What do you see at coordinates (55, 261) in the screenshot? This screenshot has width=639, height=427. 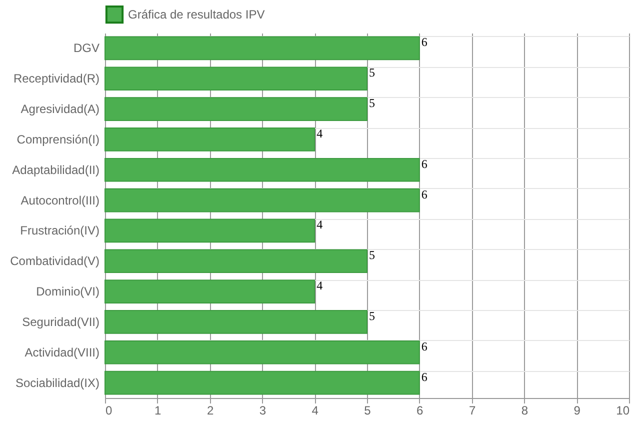 I see `y-tick-label: Combatividad(V)` at bounding box center [55, 261].